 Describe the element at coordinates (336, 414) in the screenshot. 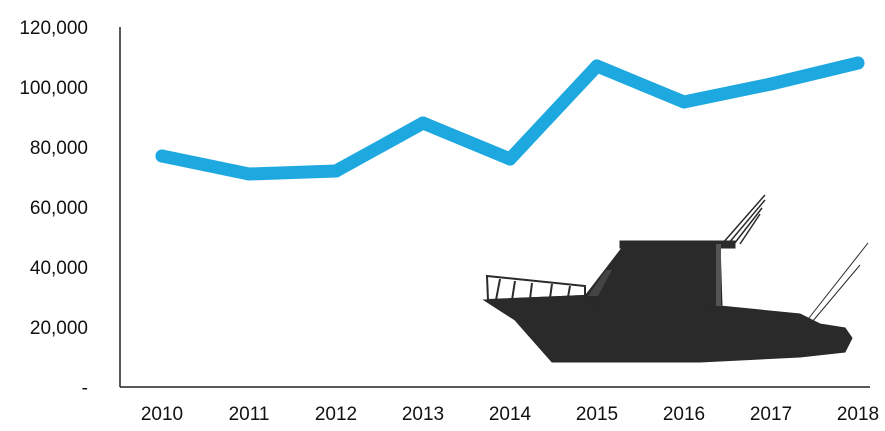

I see `x-tick-label: 2012` at that location.